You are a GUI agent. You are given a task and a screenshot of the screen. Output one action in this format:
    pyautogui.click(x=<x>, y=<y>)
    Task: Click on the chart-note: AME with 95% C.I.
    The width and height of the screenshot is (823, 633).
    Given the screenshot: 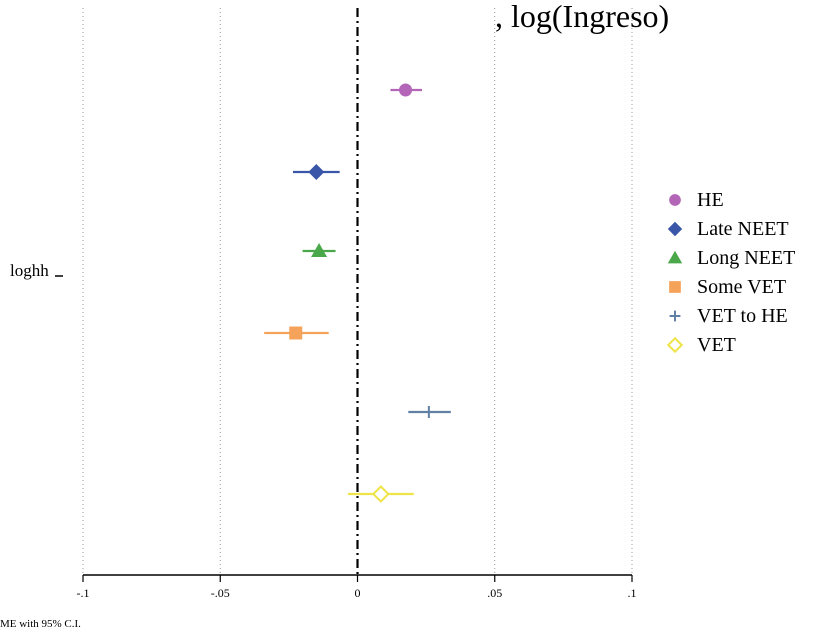 What is the action you would take?
    pyautogui.click(x=40, y=624)
    